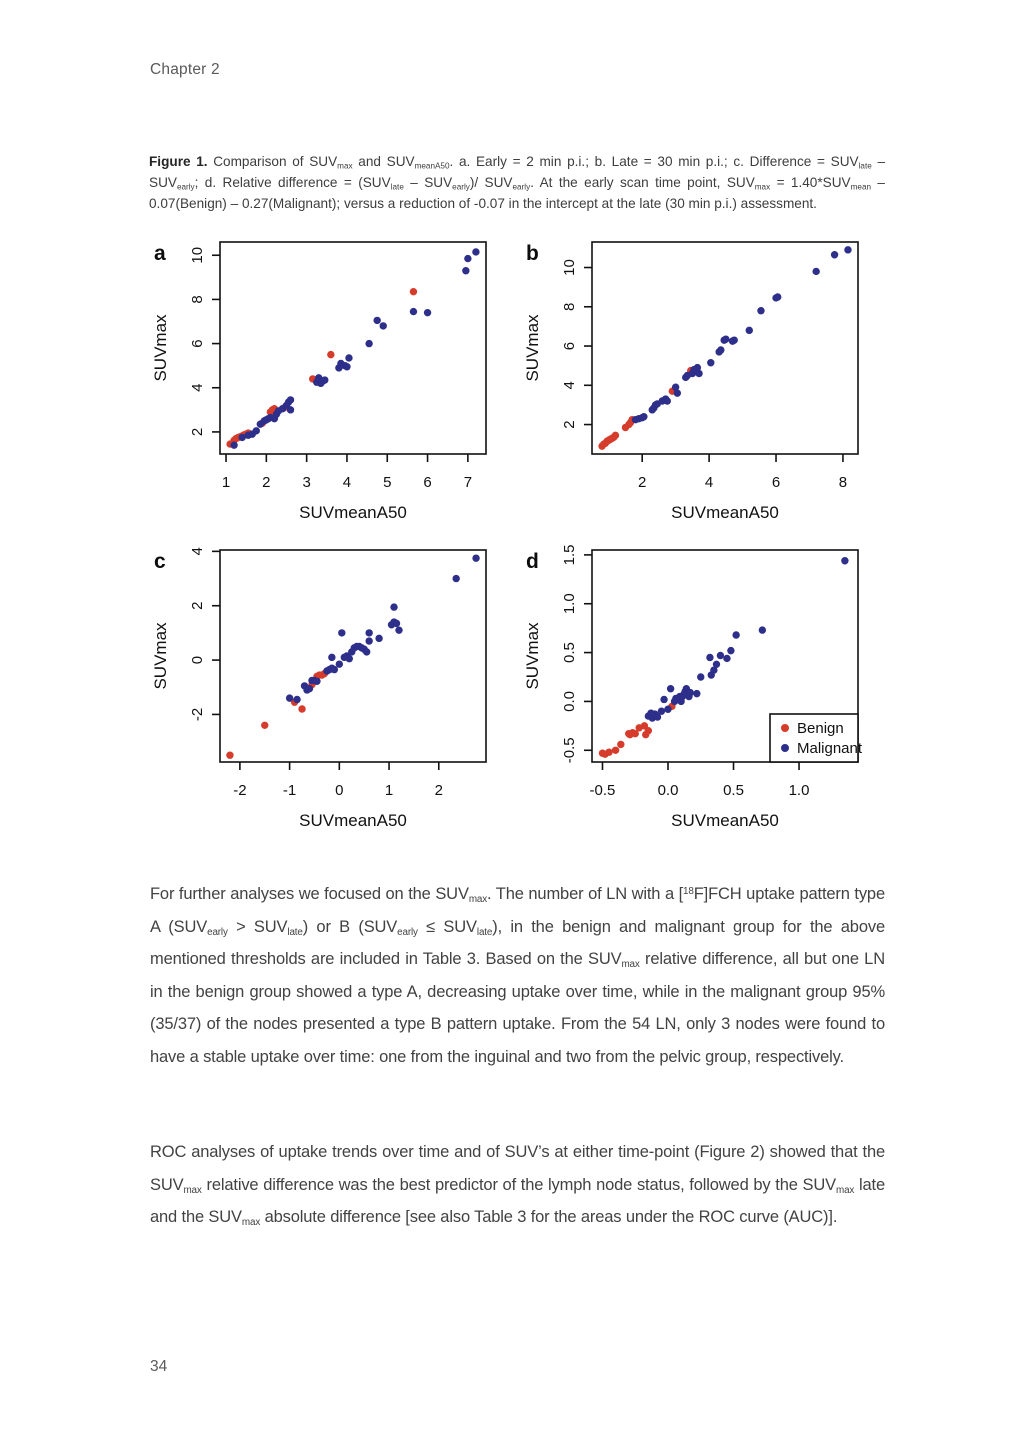 Image resolution: width=1019 pixels, height=1440 pixels. I want to click on scatter-plot-late: 2 4 6 8 2 4 6 8 10 SUVmeanA50 SUVmax, so click(697, 384).